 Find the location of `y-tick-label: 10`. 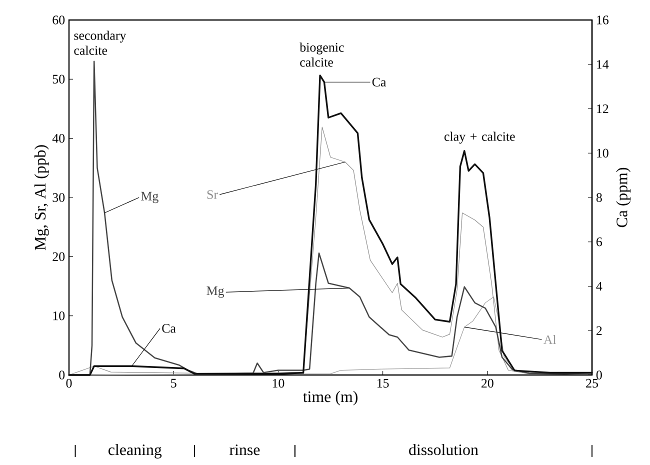

y-tick-label: 10 is located at coordinates (59, 315).